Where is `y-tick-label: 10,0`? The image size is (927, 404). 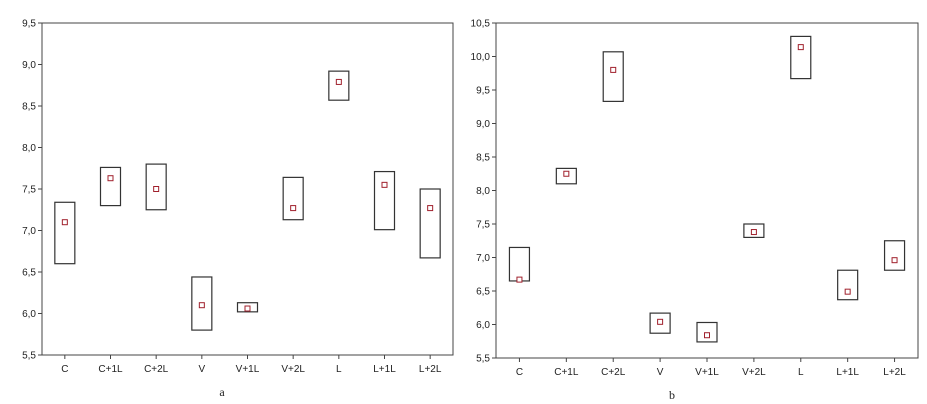
y-tick-label: 10,0 is located at coordinates (481, 57).